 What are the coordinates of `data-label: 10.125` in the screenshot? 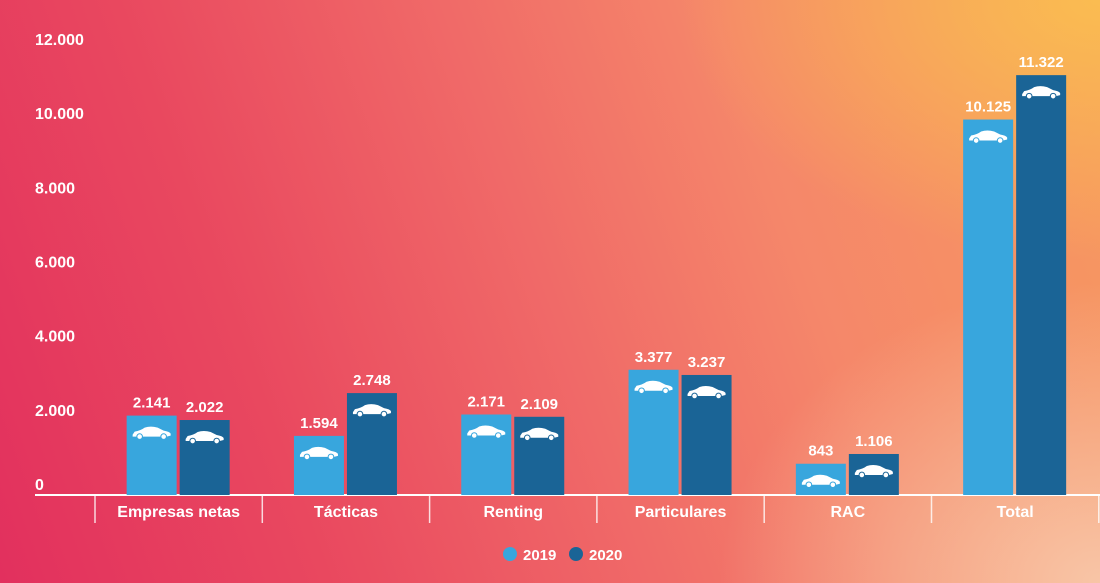 It's located at (988, 107).